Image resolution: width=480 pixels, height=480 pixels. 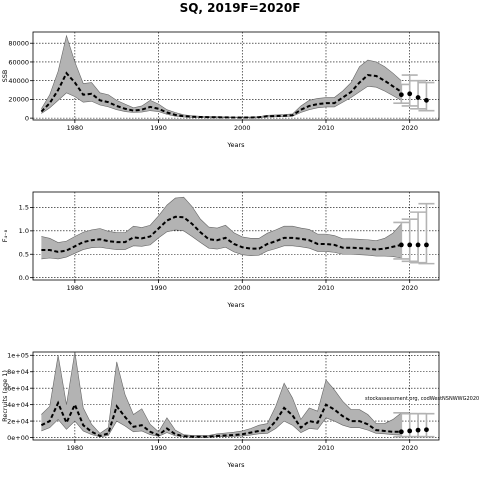 What do you see at coordinates (18, 421) in the screenshot?
I see `y-tick-label: 2e+04` at bounding box center [18, 421].